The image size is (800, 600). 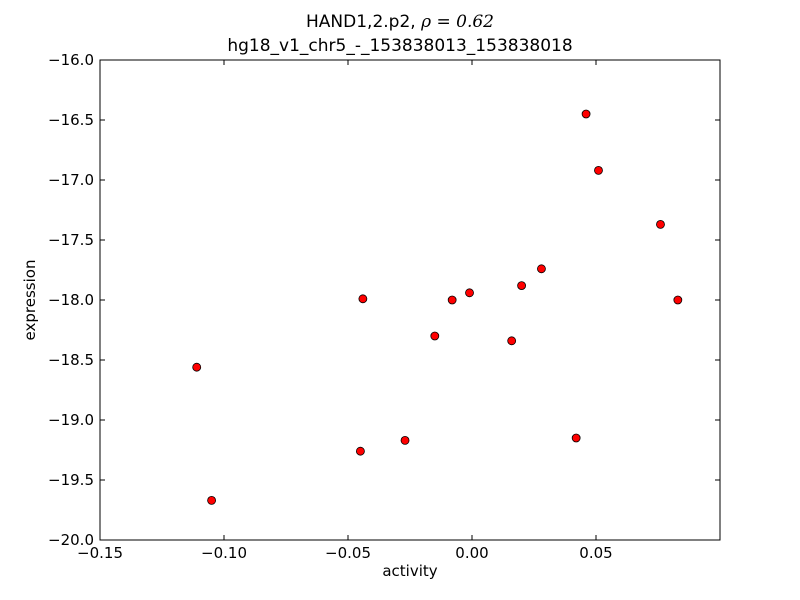 What do you see at coordinates (348, 553) in the screenshot?
I see `x-tick-label: −0.05` at bounding box center [348, 553].